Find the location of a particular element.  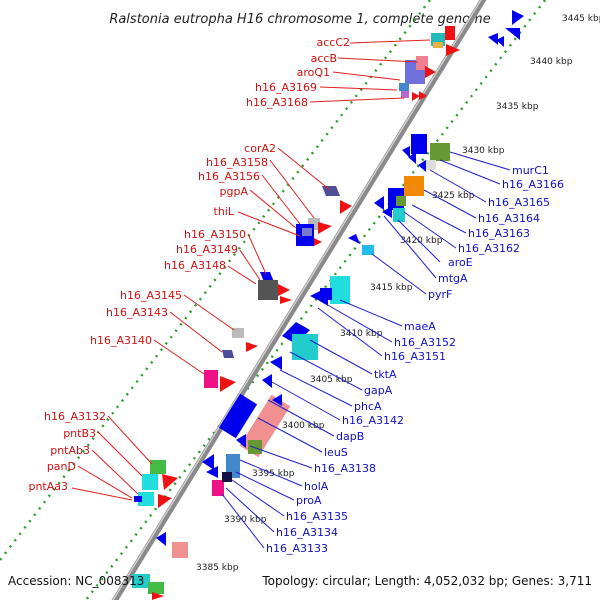

right-gene-label: leuS is located at coordinates (336, 452).